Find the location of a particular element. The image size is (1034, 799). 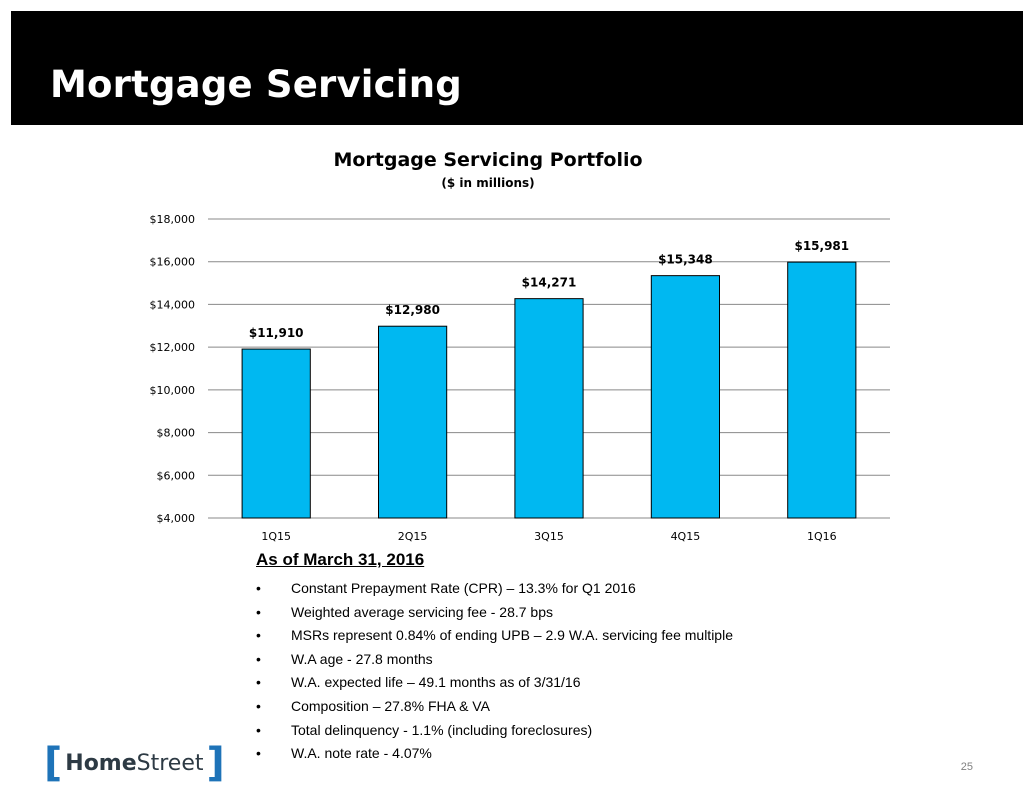

page-title: Mortgage Servicing is located at coordinates (256, 84).